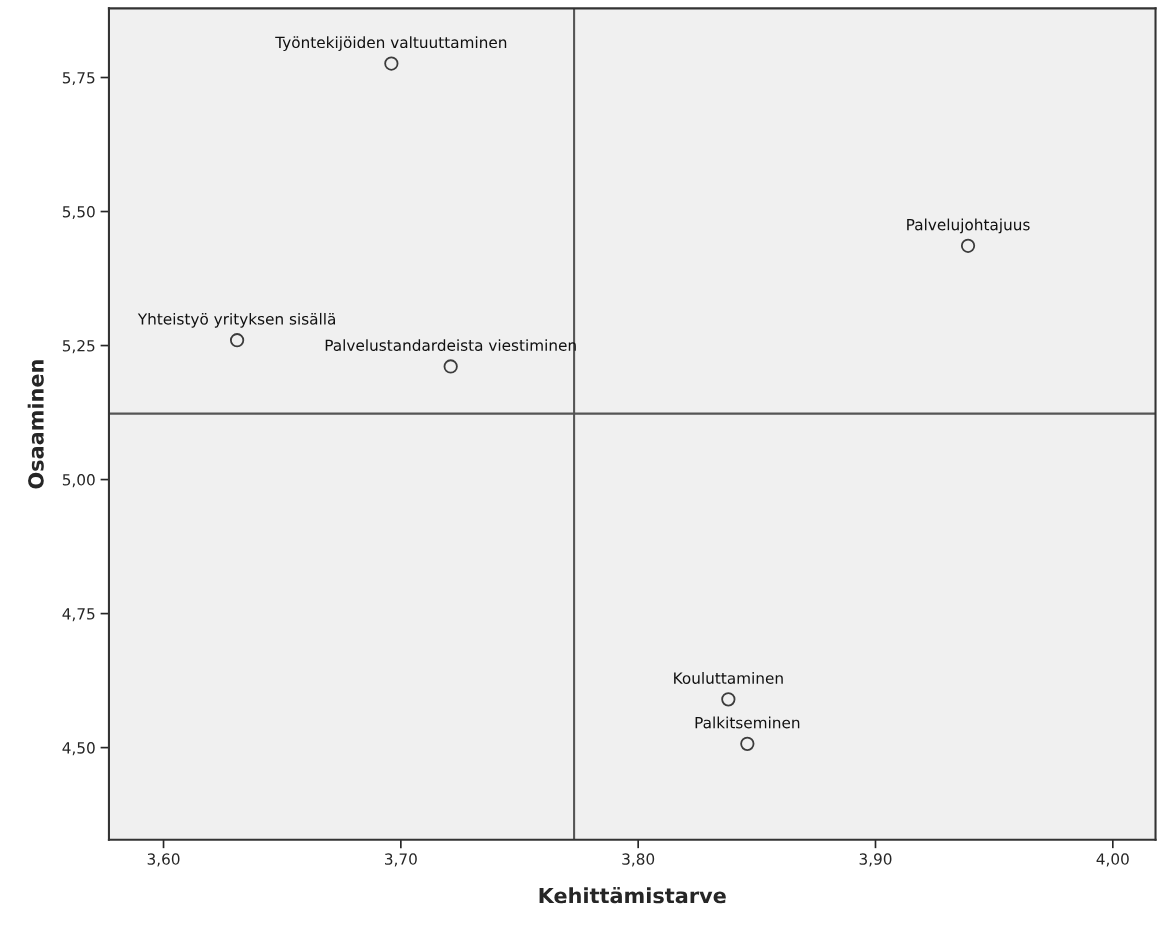 Image resolution: width=1159 pixels, height=929 pixels. What do you see at coordinates (747, 722) in the screenshot?
I see `data-label: Palkitseminen` at bounding box center [747, 722].